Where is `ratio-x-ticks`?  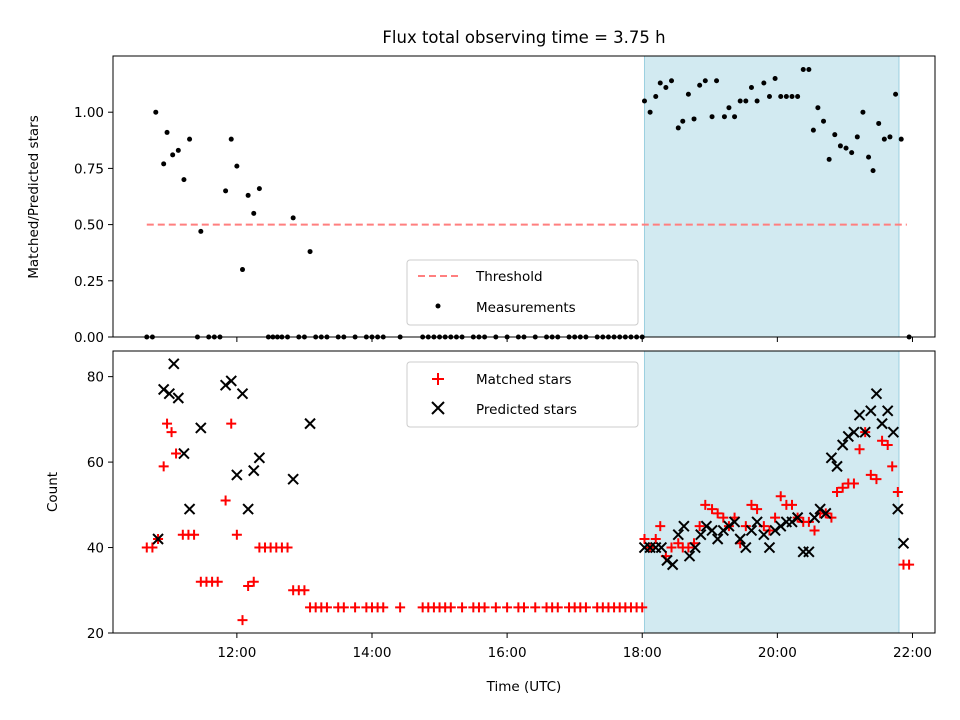
ratio-x-ticks is located at coordinates (574, 339).